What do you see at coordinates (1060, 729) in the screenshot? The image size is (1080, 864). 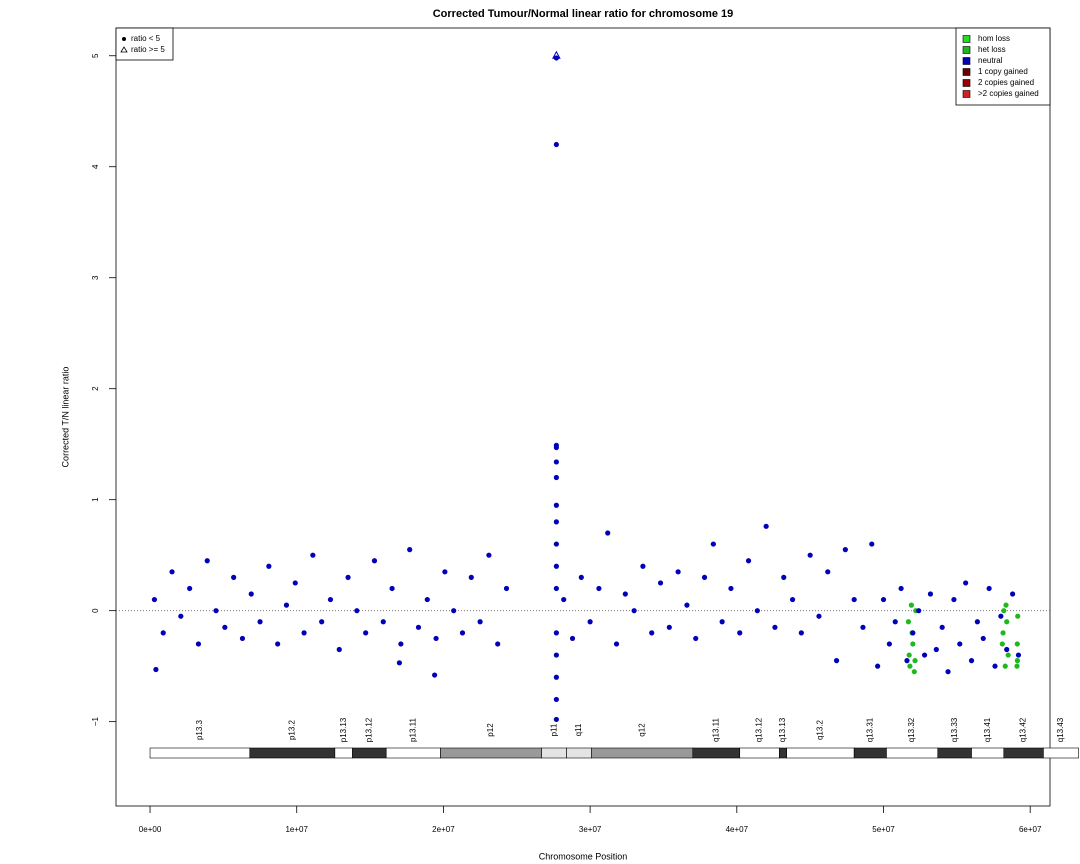 I see `band-label: q13.43` at bounding box center [1060, 729].